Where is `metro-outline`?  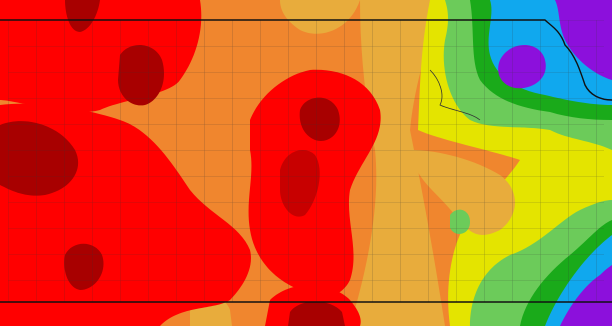
metro-outline is located at coordinates (455, 95).